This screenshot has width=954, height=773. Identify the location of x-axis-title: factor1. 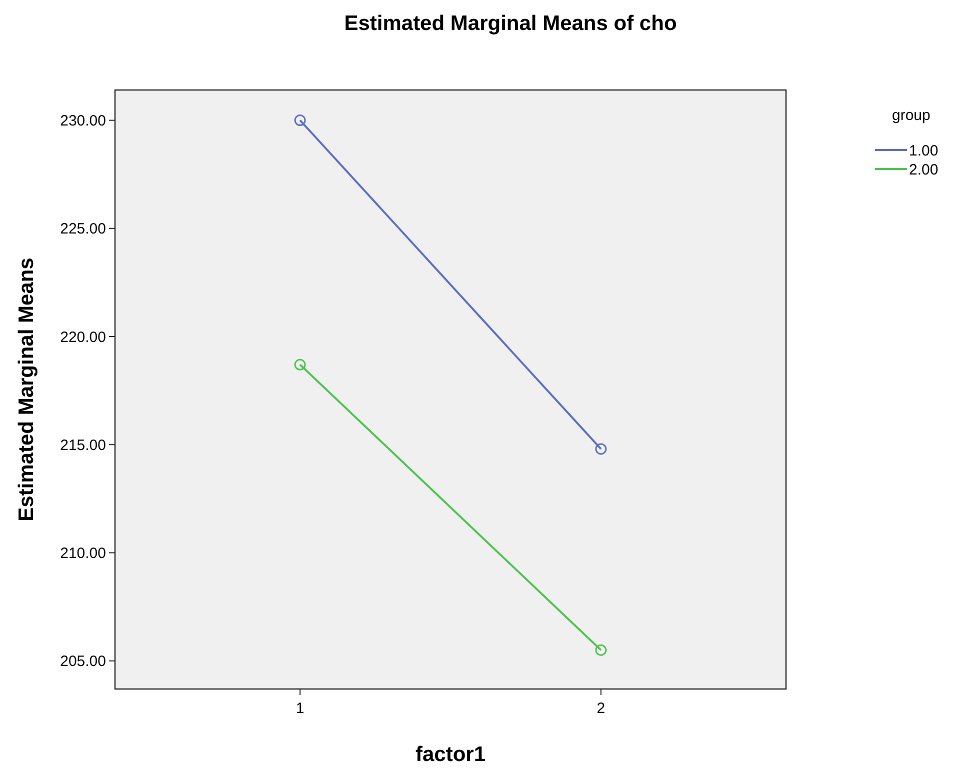
(450, 754).